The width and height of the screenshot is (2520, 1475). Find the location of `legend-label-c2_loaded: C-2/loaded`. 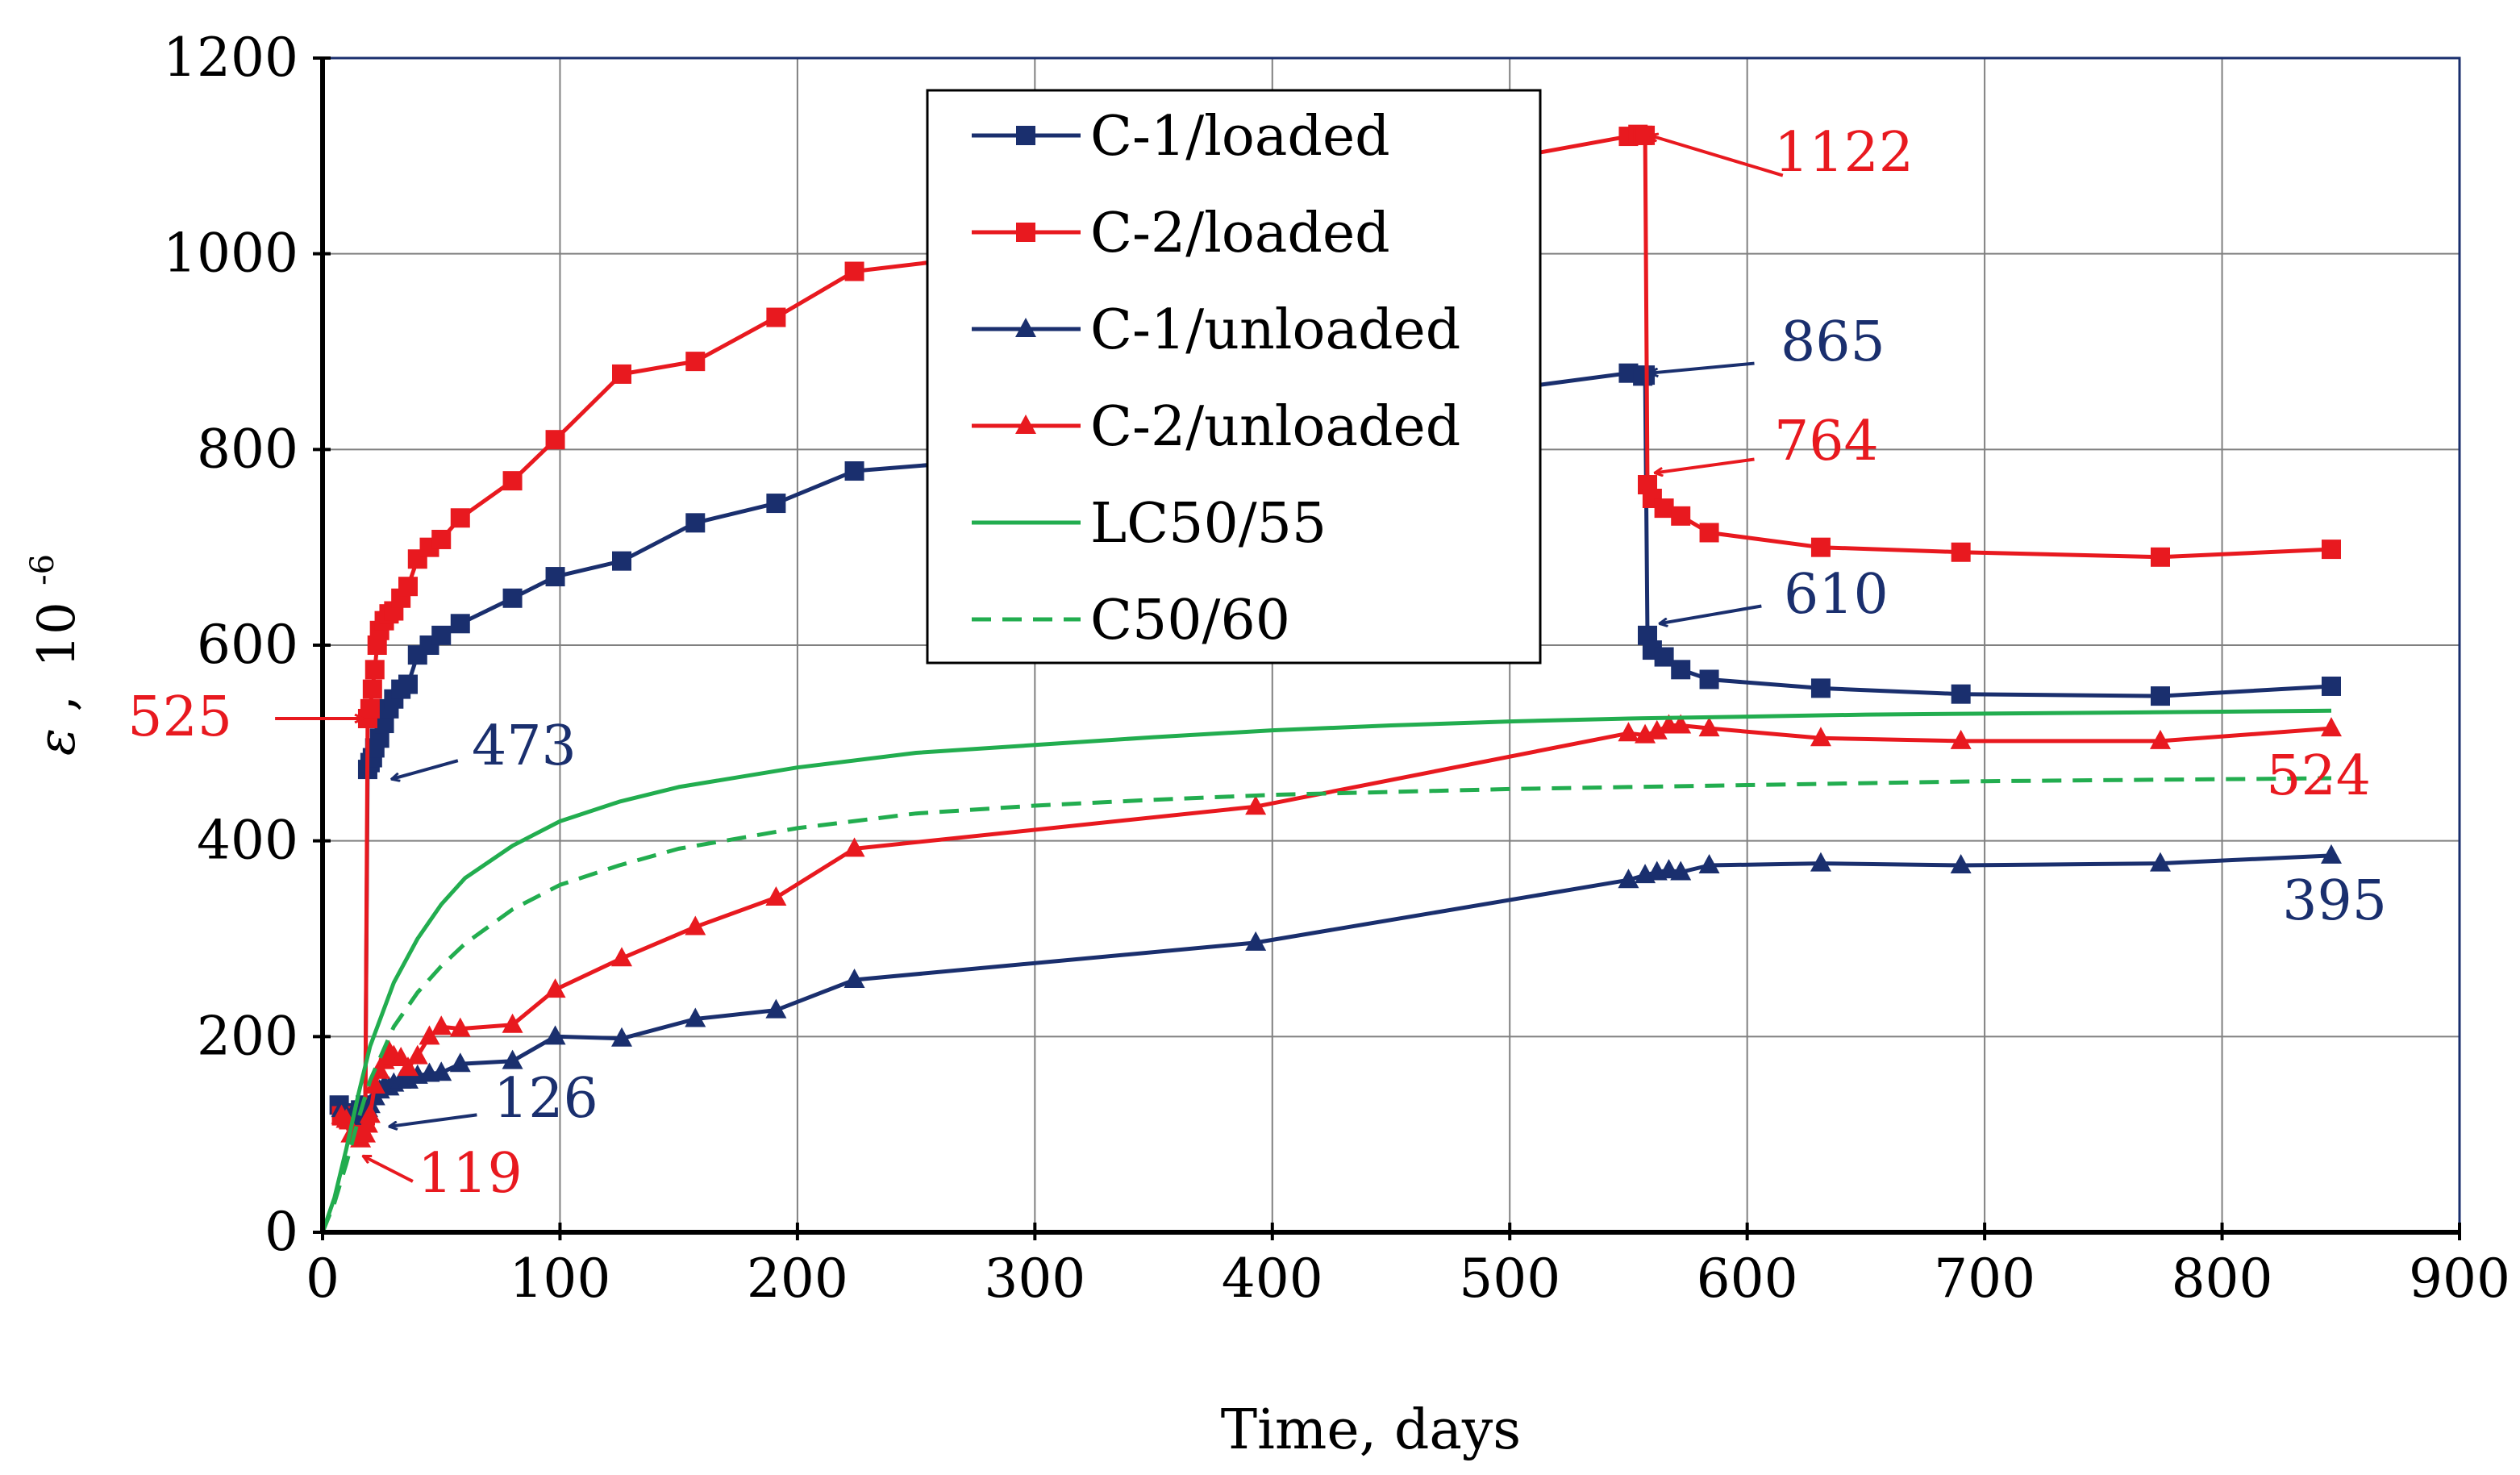

legend-label-c2_loaded: C-2/loaded is located at coordinates (1240, 233).